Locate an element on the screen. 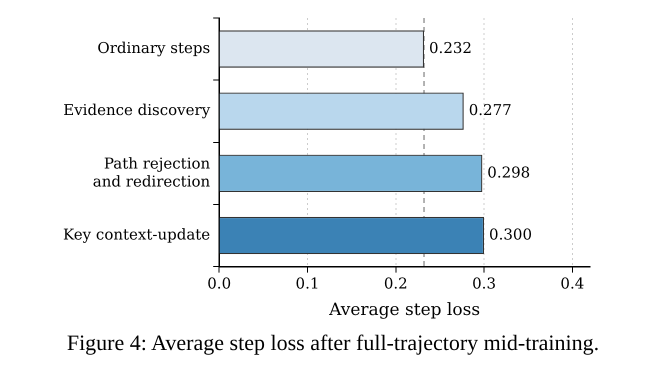 This screenshot has height=377, width=666. x-tick-label: 0.1 is located at coordinates (308, 283).